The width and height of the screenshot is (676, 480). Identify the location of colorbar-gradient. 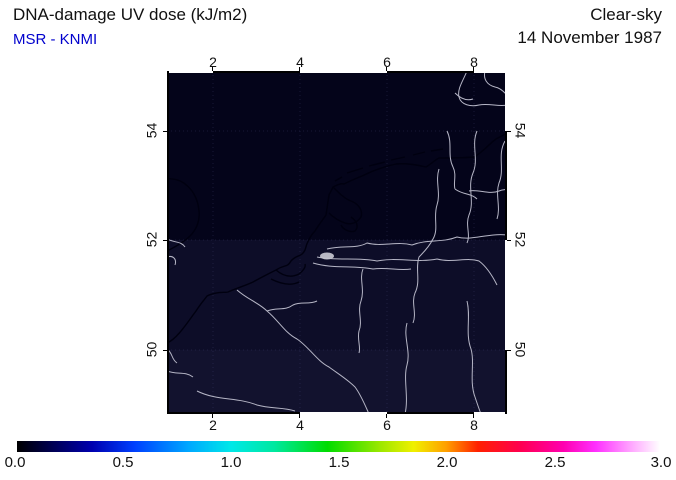
(338, 446).